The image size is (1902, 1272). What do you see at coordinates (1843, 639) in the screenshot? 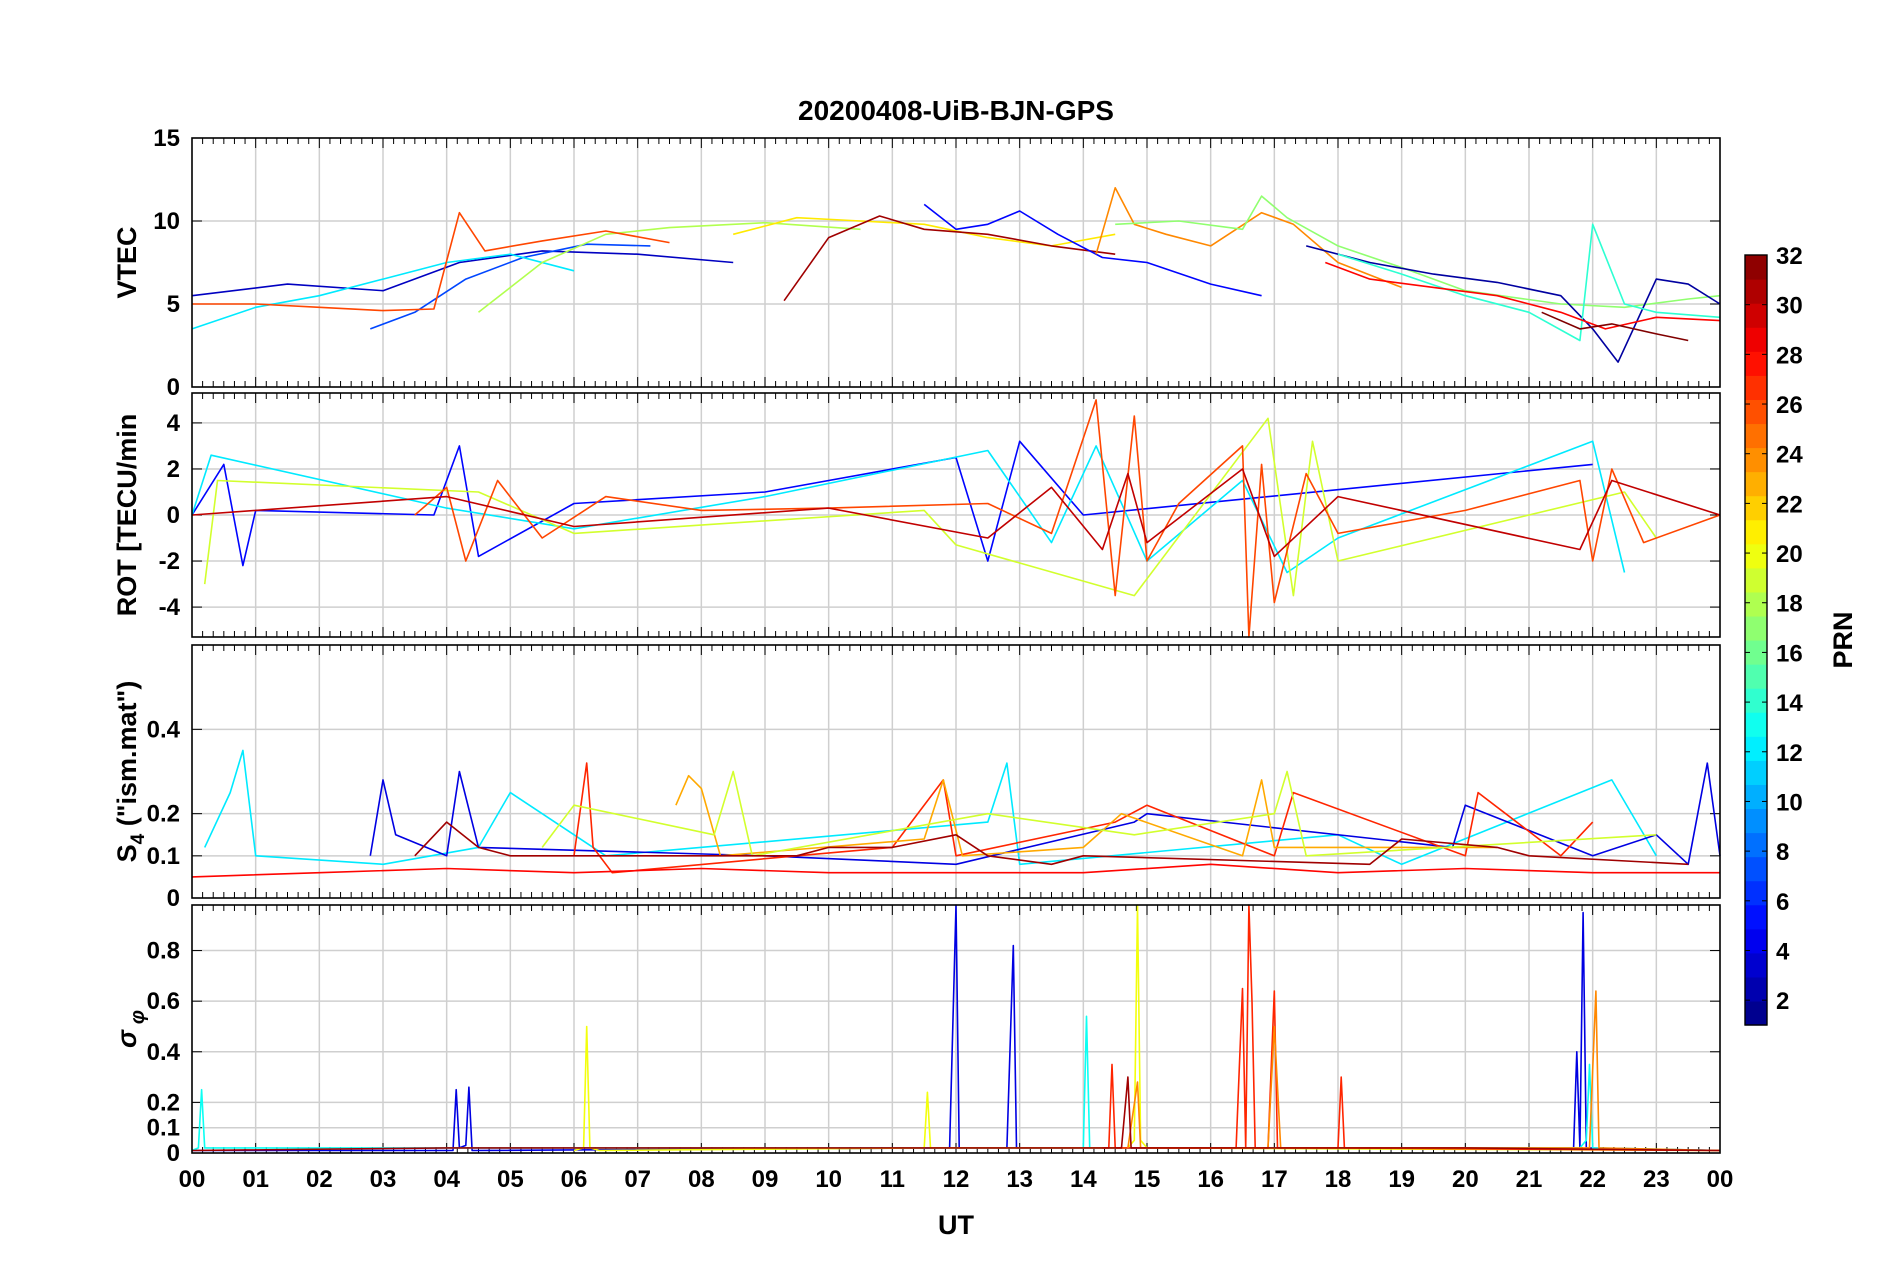
I see `colorbar-label: PRN` at bounding box center [1843, 639].